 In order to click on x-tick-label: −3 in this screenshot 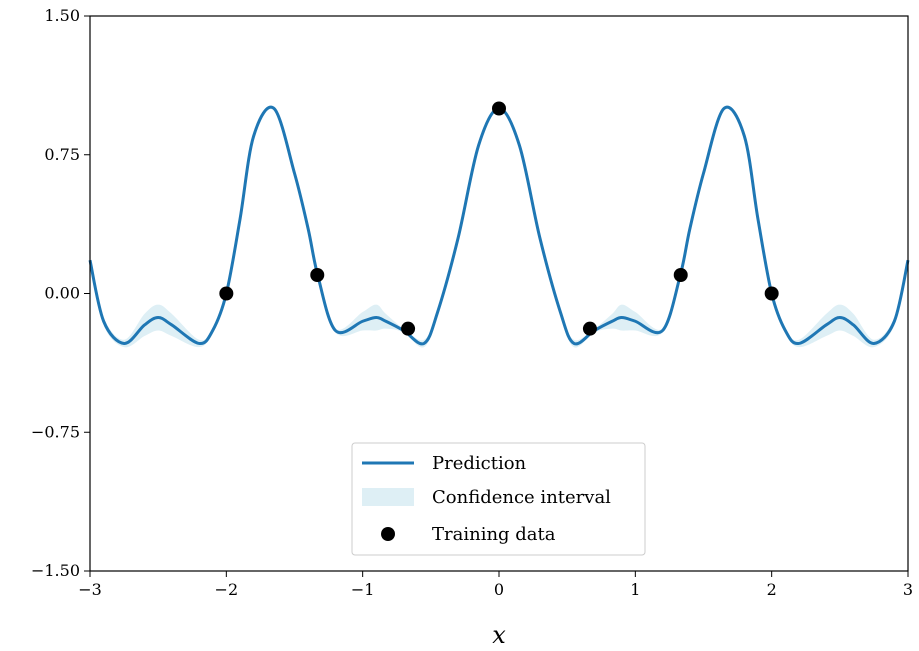, I will do `click(90, 589)`.